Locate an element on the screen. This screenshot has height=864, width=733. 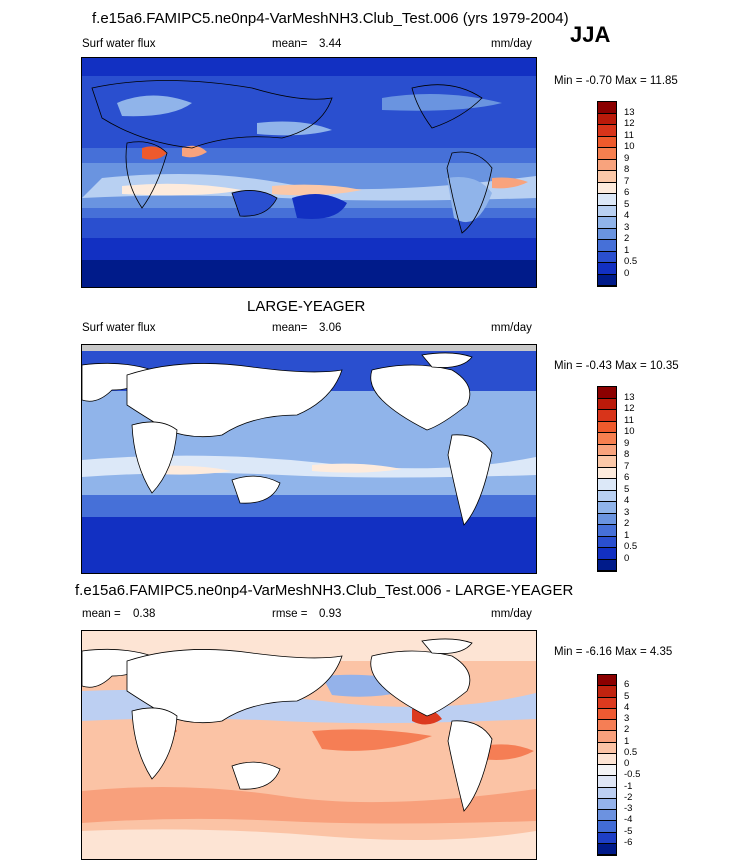
panel1-mean-label: mean= is located at coordinates (290, 44).